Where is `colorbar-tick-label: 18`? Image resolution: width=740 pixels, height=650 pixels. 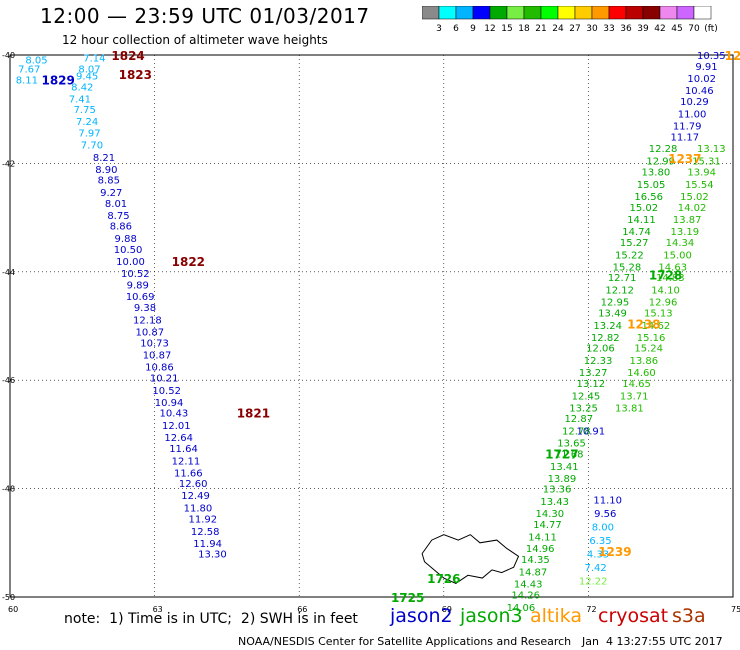 colorbar-tick-label: 18 is located at coordinates (524, 29).